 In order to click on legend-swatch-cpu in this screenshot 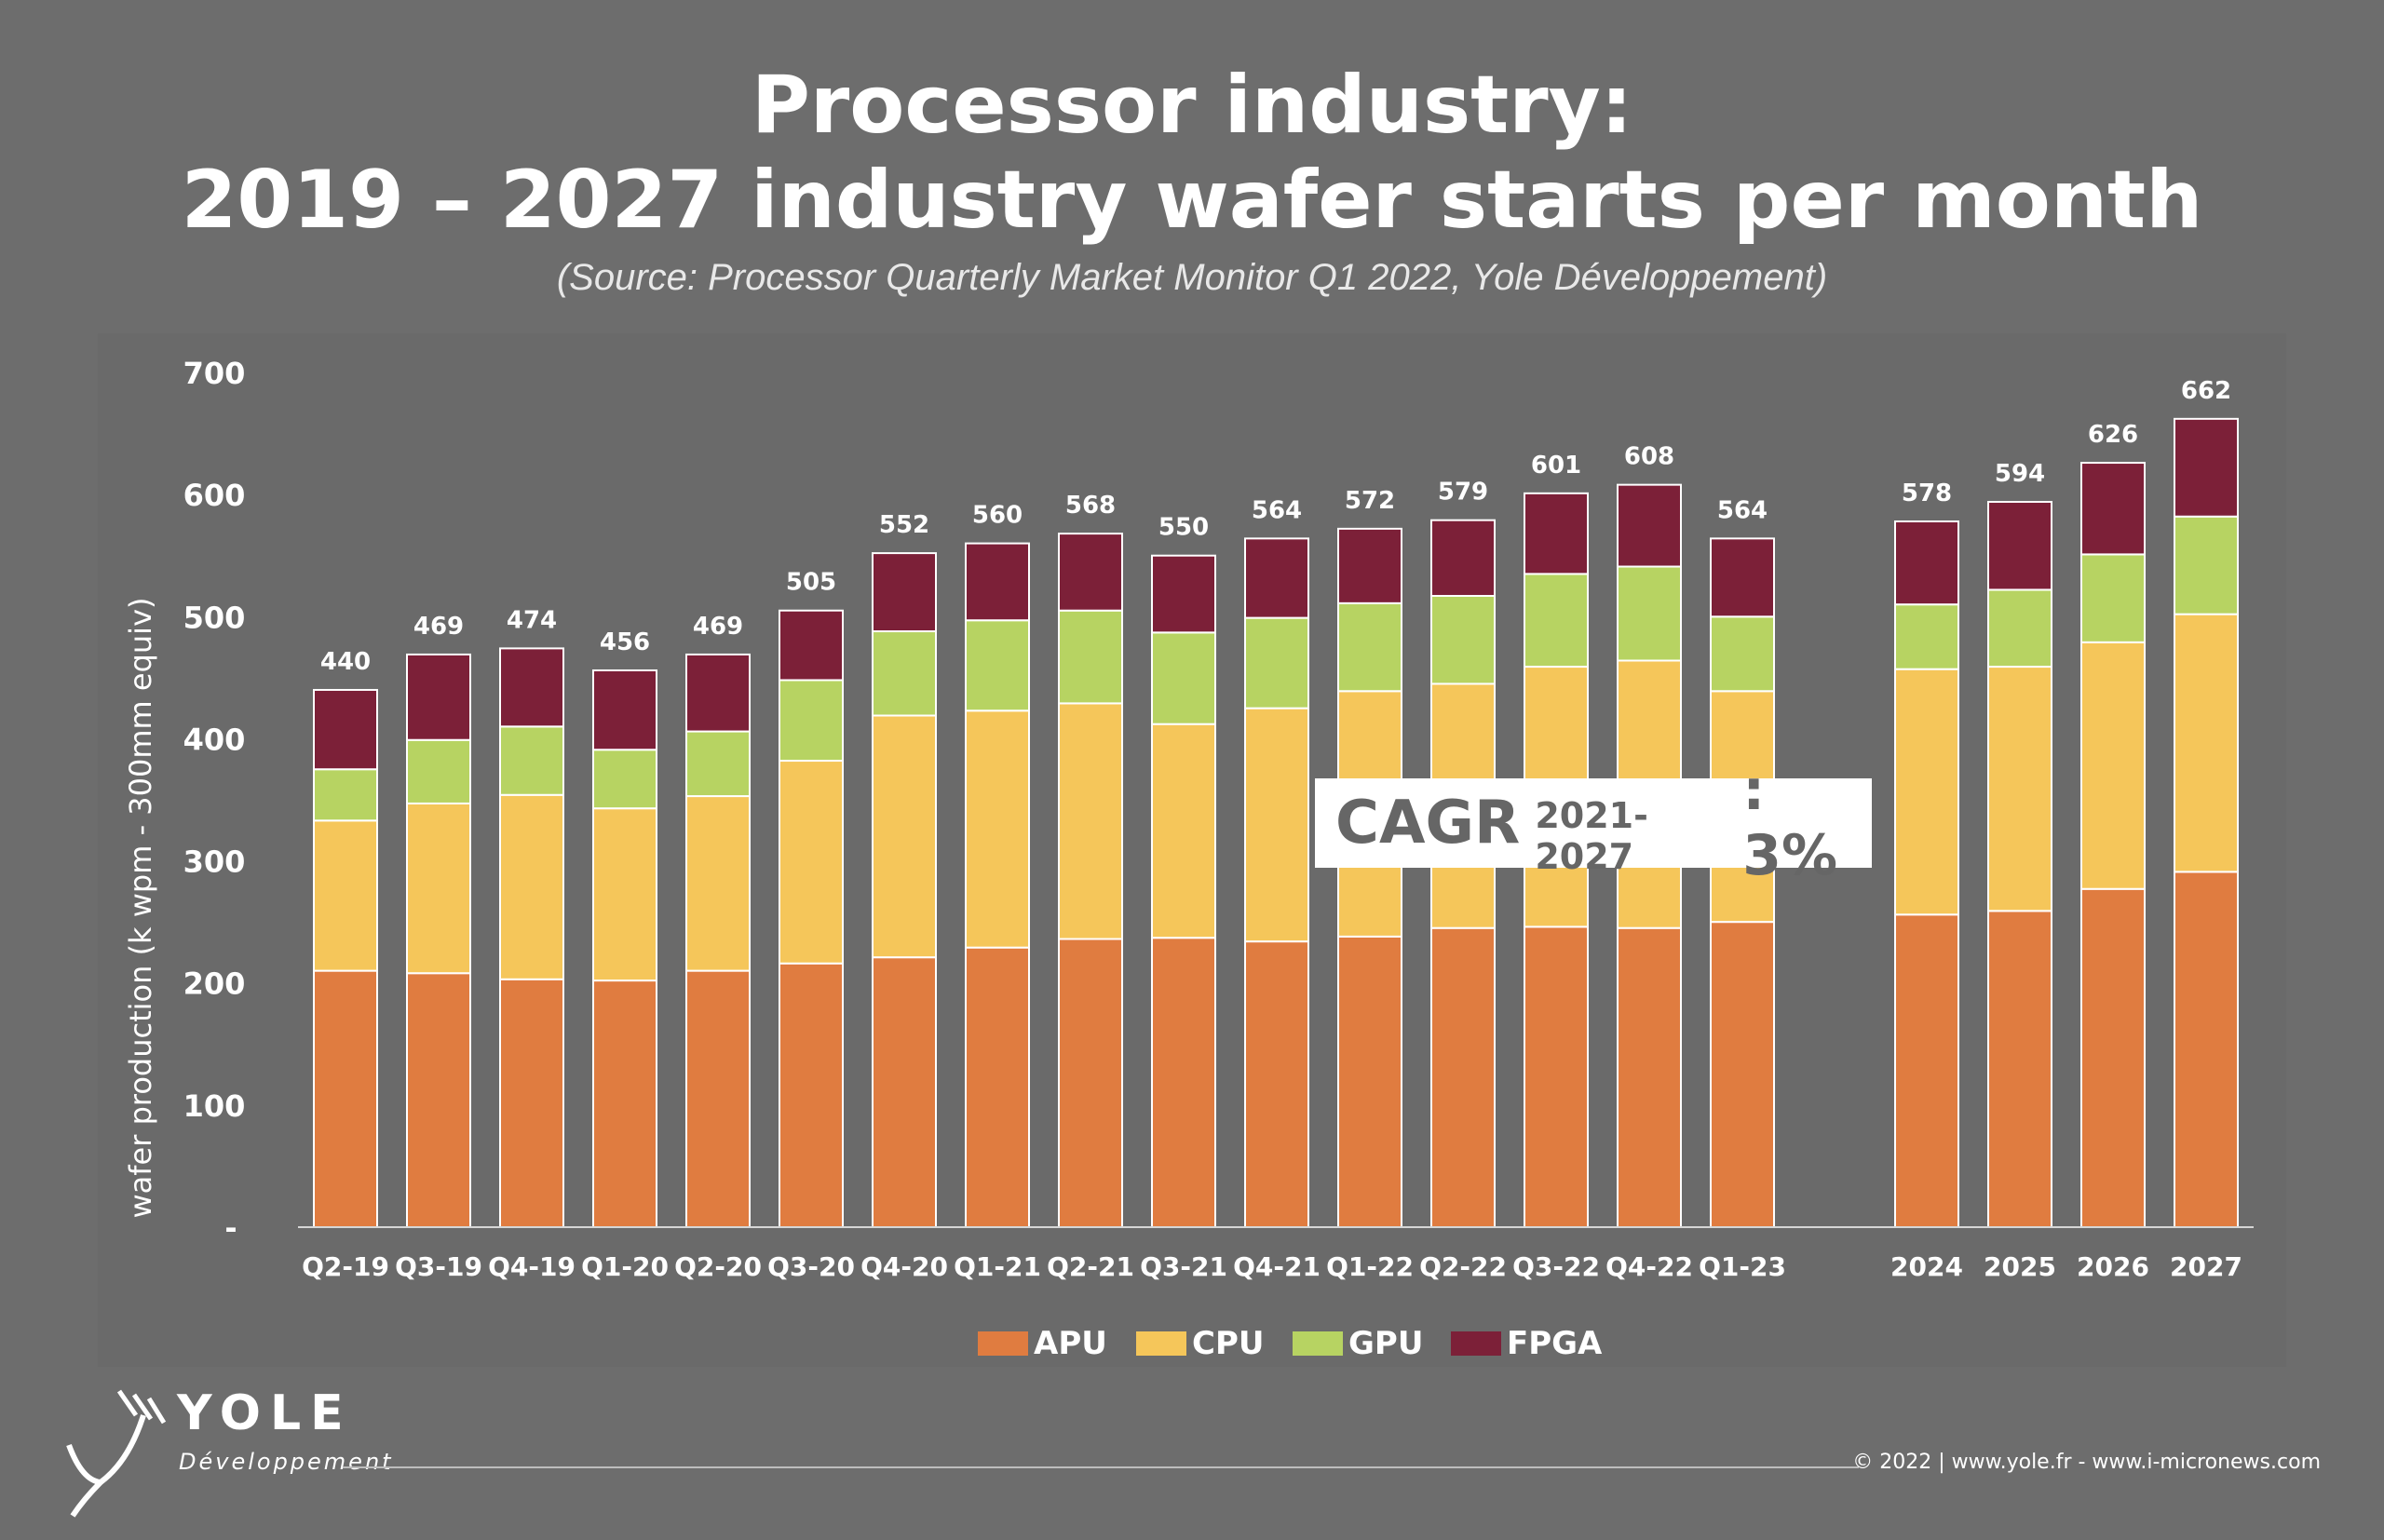, I will do `click(1161, 1343)`.